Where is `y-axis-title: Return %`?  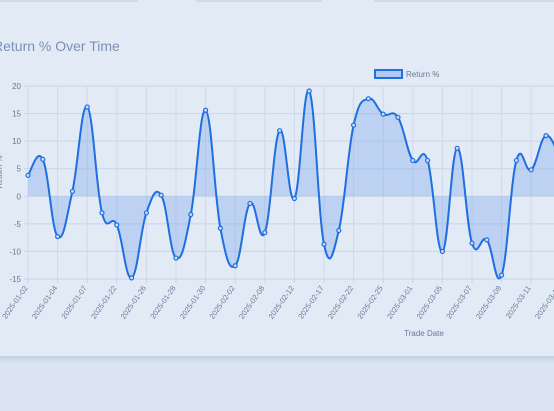 y-axis-title: Return % is located at coordinates (2, 171).